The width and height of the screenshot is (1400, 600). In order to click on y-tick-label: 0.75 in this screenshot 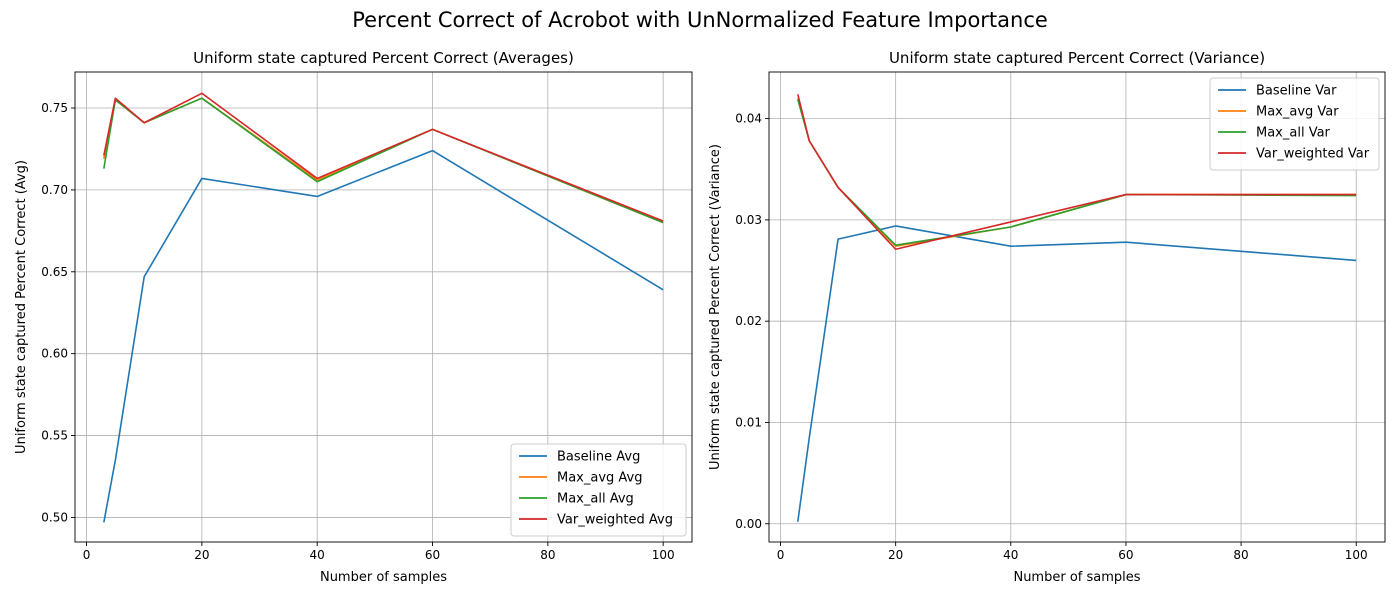, I will do `click(54, 108)`.